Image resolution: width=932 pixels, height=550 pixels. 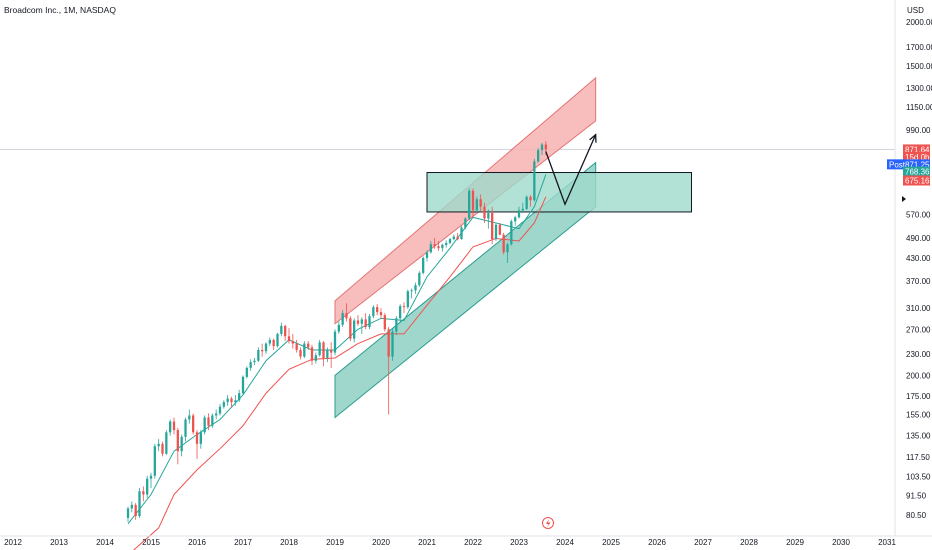 I want to click on lightning-icon, so click(x=548, y=523).